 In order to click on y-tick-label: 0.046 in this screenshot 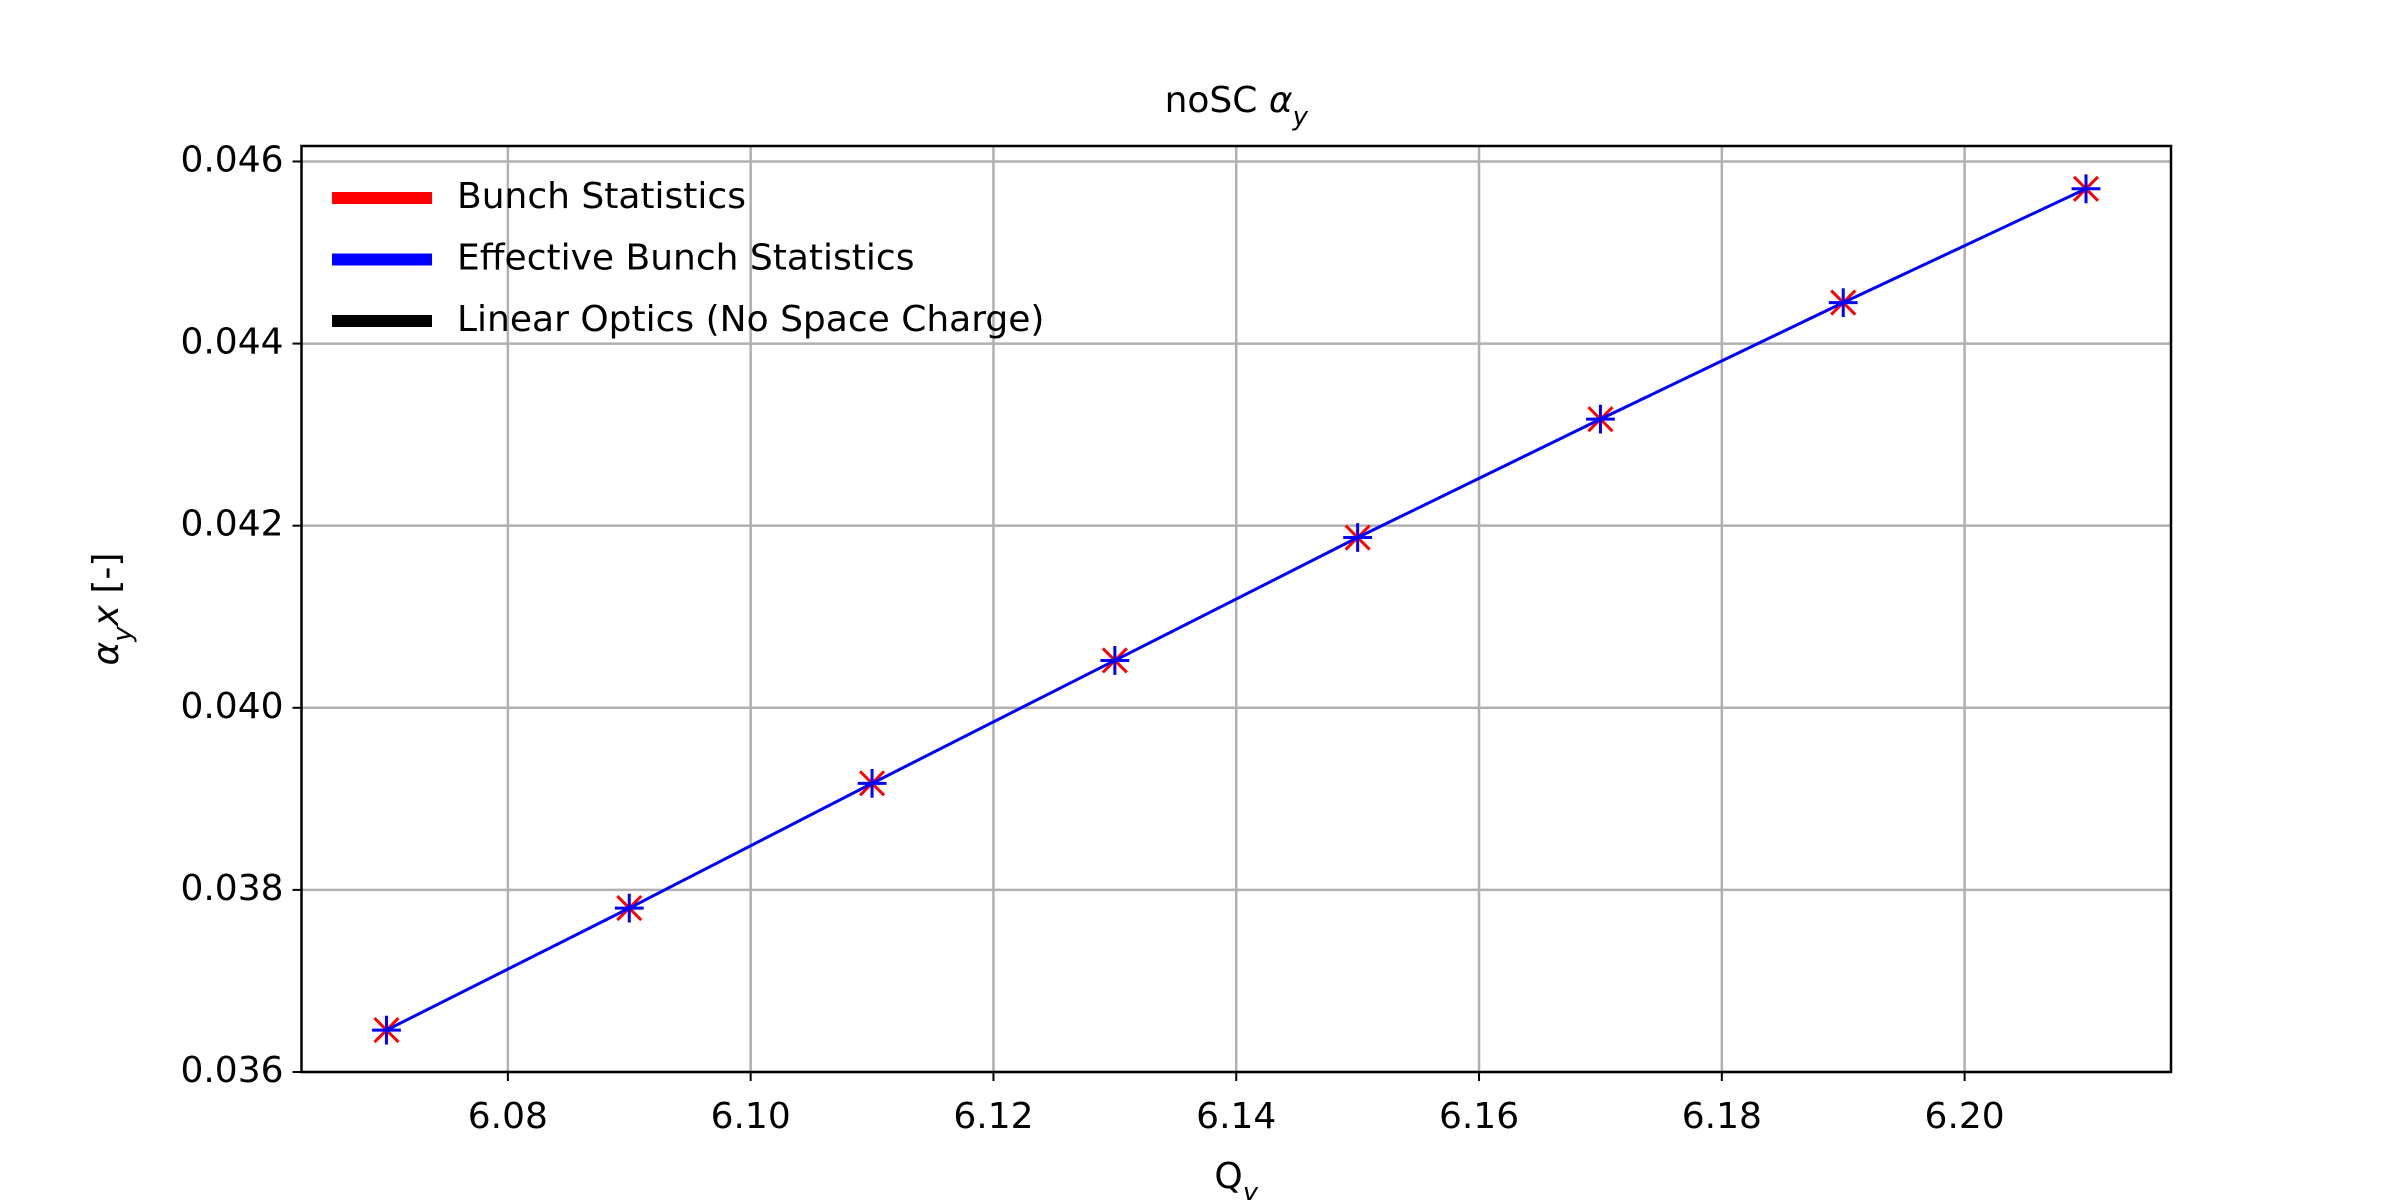, I will do `click(231, 159)`.